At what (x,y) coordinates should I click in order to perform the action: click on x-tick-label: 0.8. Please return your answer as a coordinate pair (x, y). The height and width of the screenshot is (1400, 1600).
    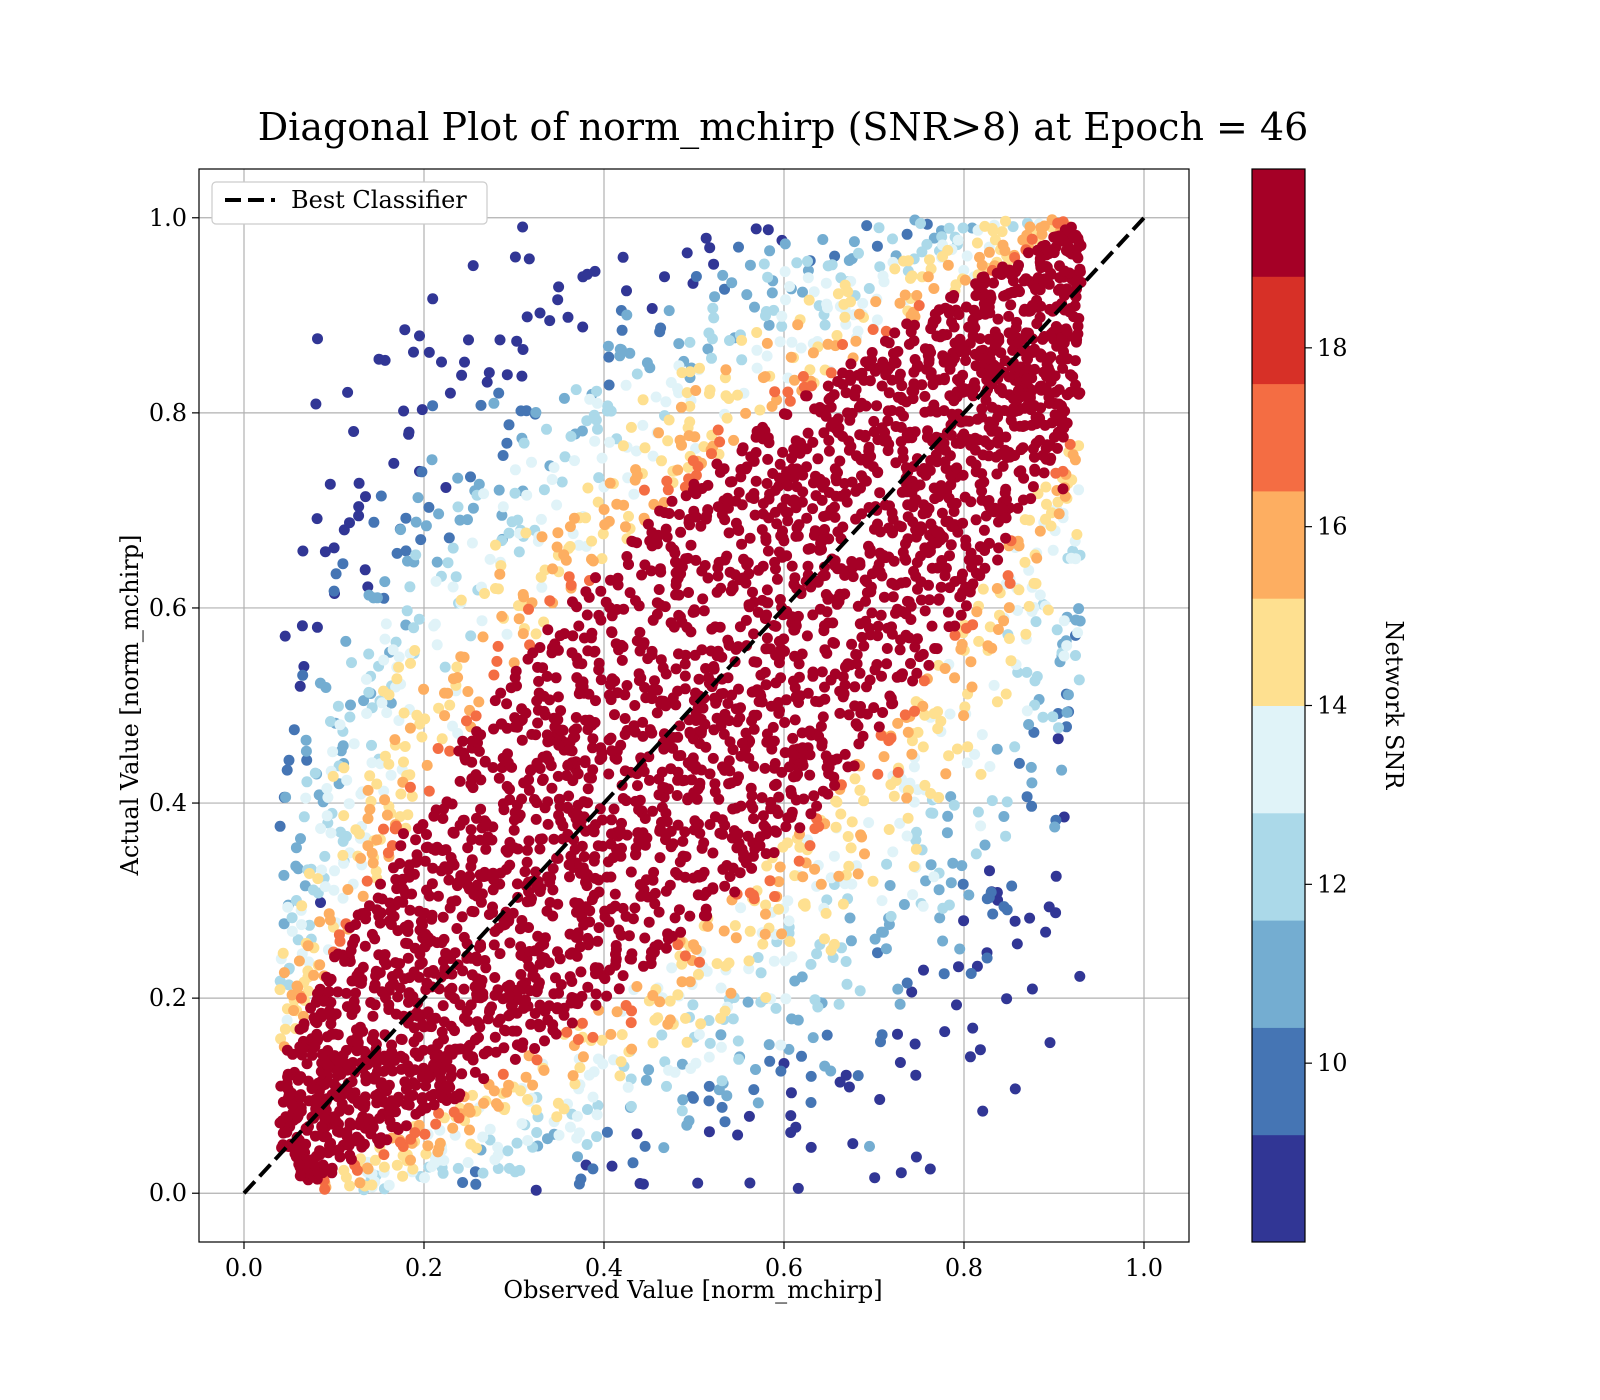
    Looking at the image, I should click on (964, 1268).